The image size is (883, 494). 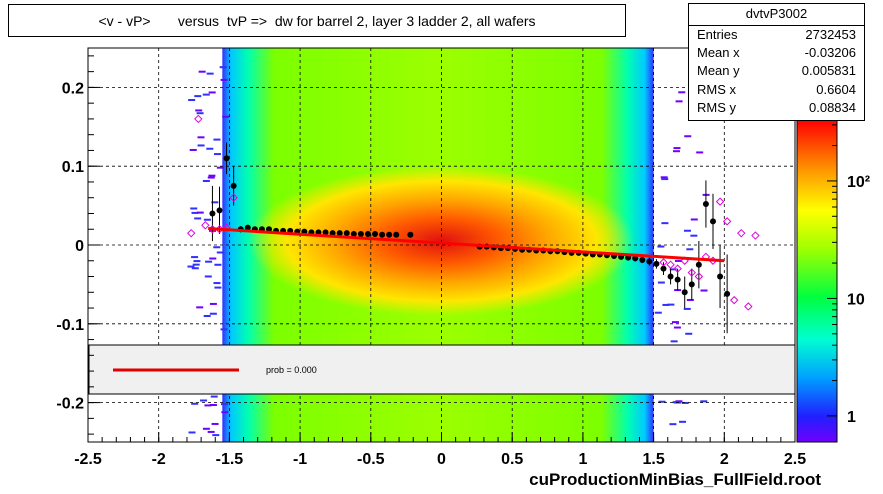 I want to click on stats-row: Mean x -0.03206, so click(x=776, y=54).